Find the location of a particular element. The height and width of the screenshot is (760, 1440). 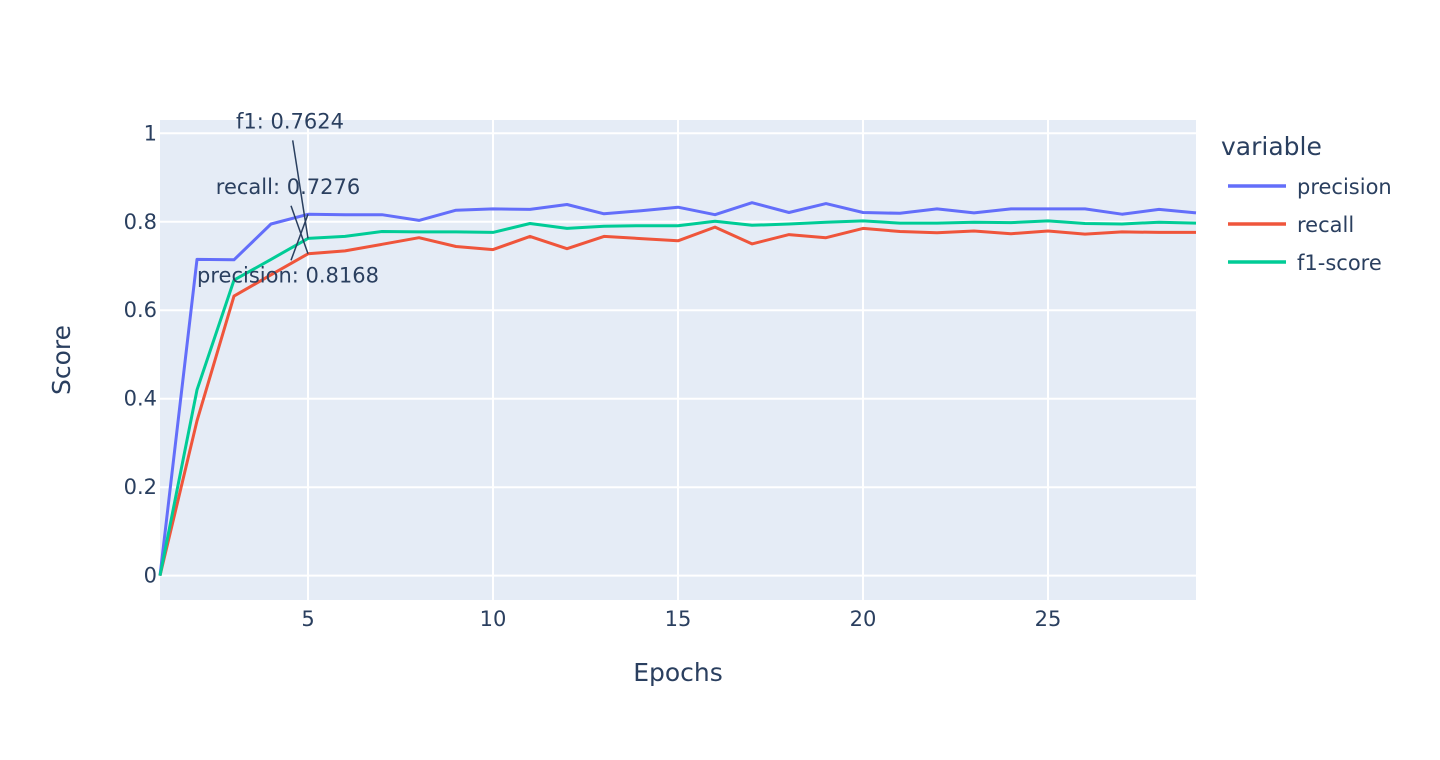

y-axis-ticks: 0 0.2 0.4 0.6 0.8 1 is located at coordinates (140, 354).